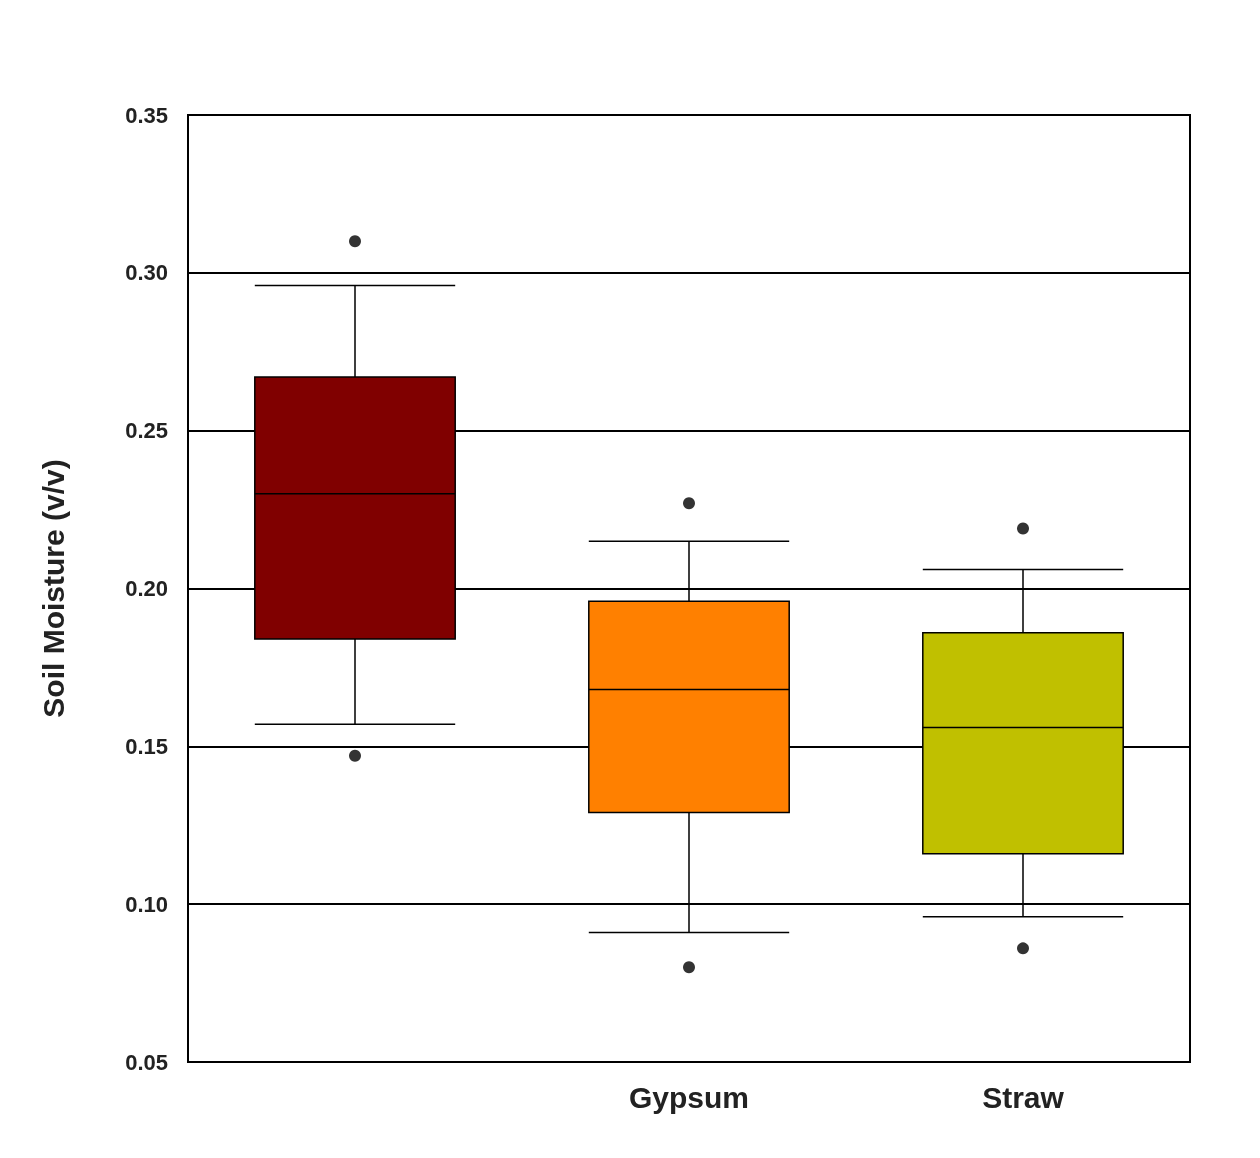  What do you see at coordinates (146, 904) in the screenshot?
I see `y-tick-label: 0.10` at bounding box center [146, 904].